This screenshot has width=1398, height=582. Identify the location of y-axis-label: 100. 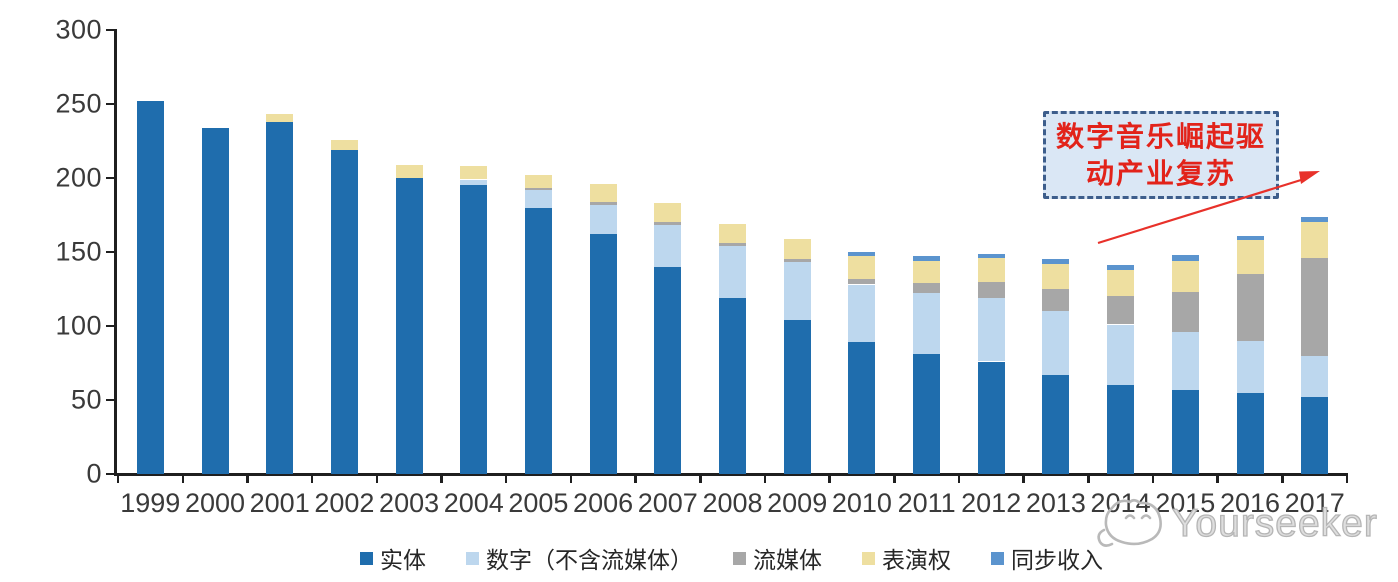
(78, 325).